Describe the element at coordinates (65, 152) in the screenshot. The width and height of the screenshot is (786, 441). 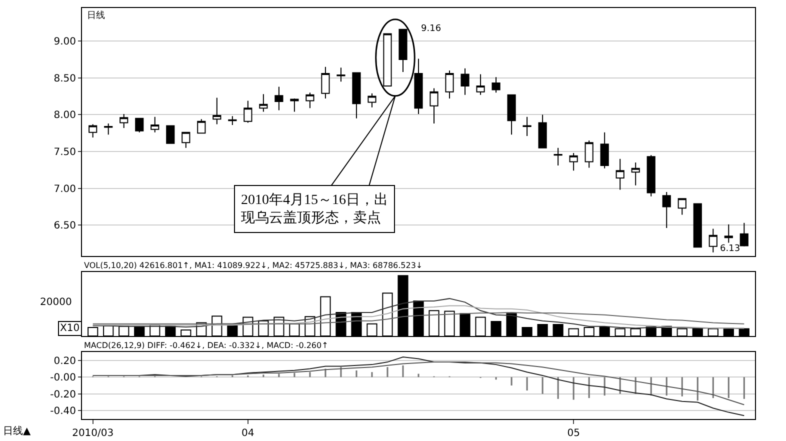
I see `y-tick-label: 7.50` at that location.